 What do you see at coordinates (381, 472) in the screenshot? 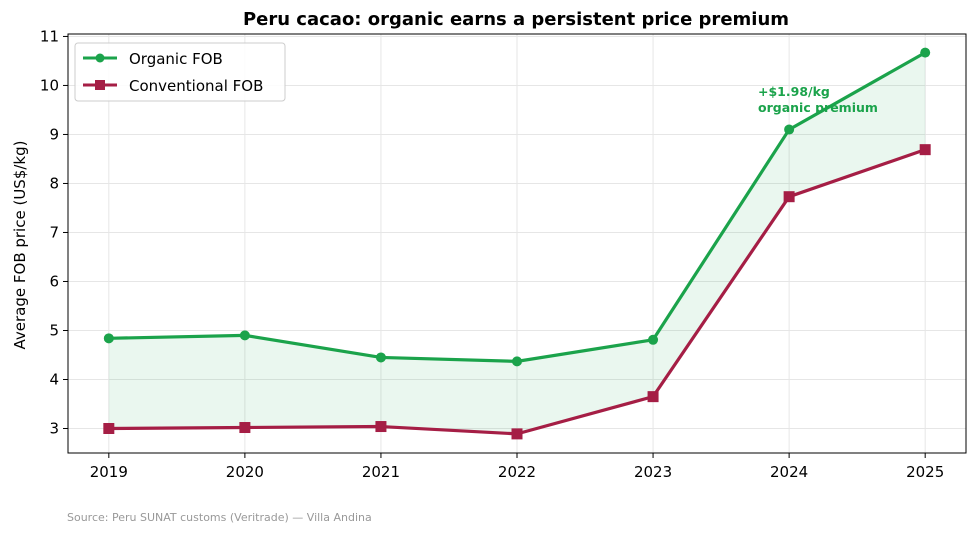
I see `x-tick-label-2021: 2021` at bounding box center [381, 472].